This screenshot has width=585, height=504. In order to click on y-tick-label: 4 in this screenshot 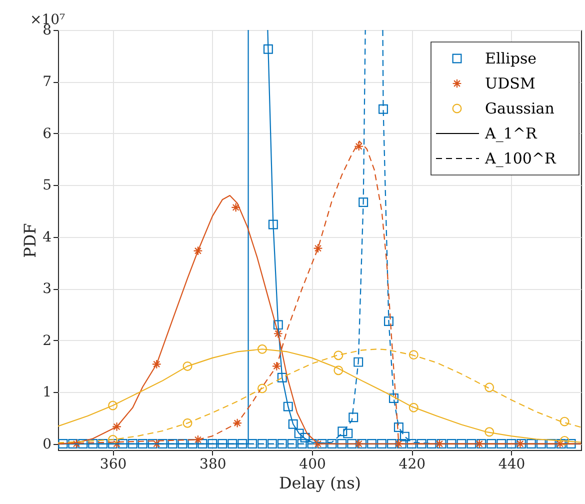, I will do `click(47, 237)`.